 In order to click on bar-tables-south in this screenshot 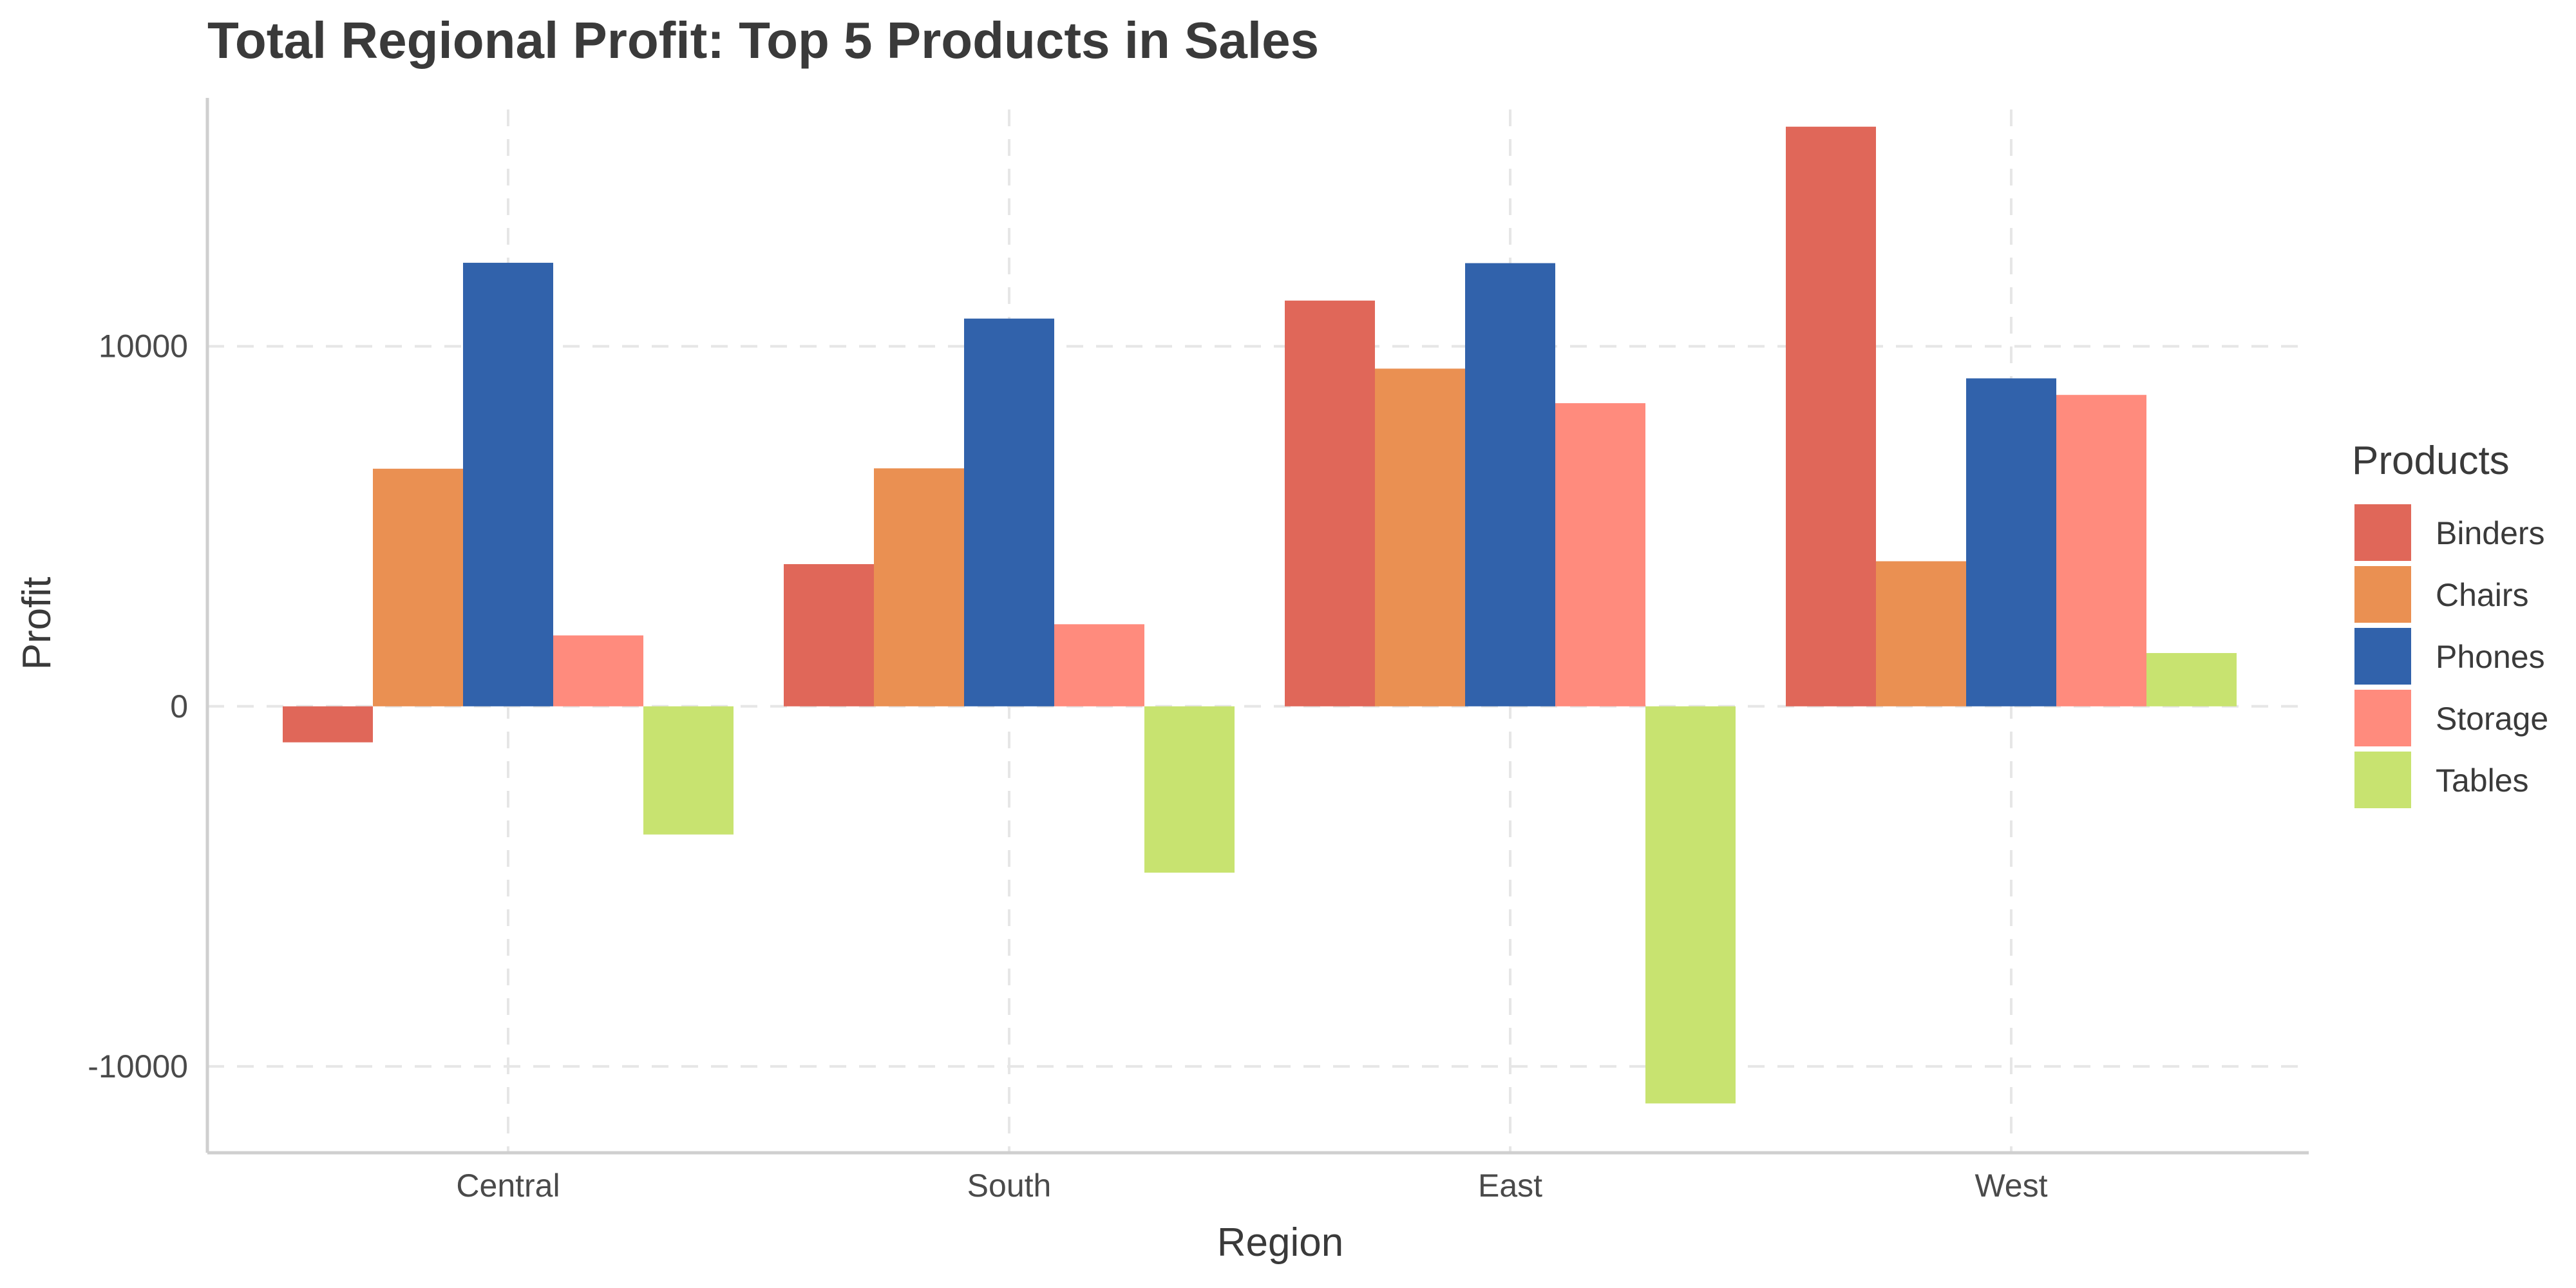, I will do `click(1189, 789)`.